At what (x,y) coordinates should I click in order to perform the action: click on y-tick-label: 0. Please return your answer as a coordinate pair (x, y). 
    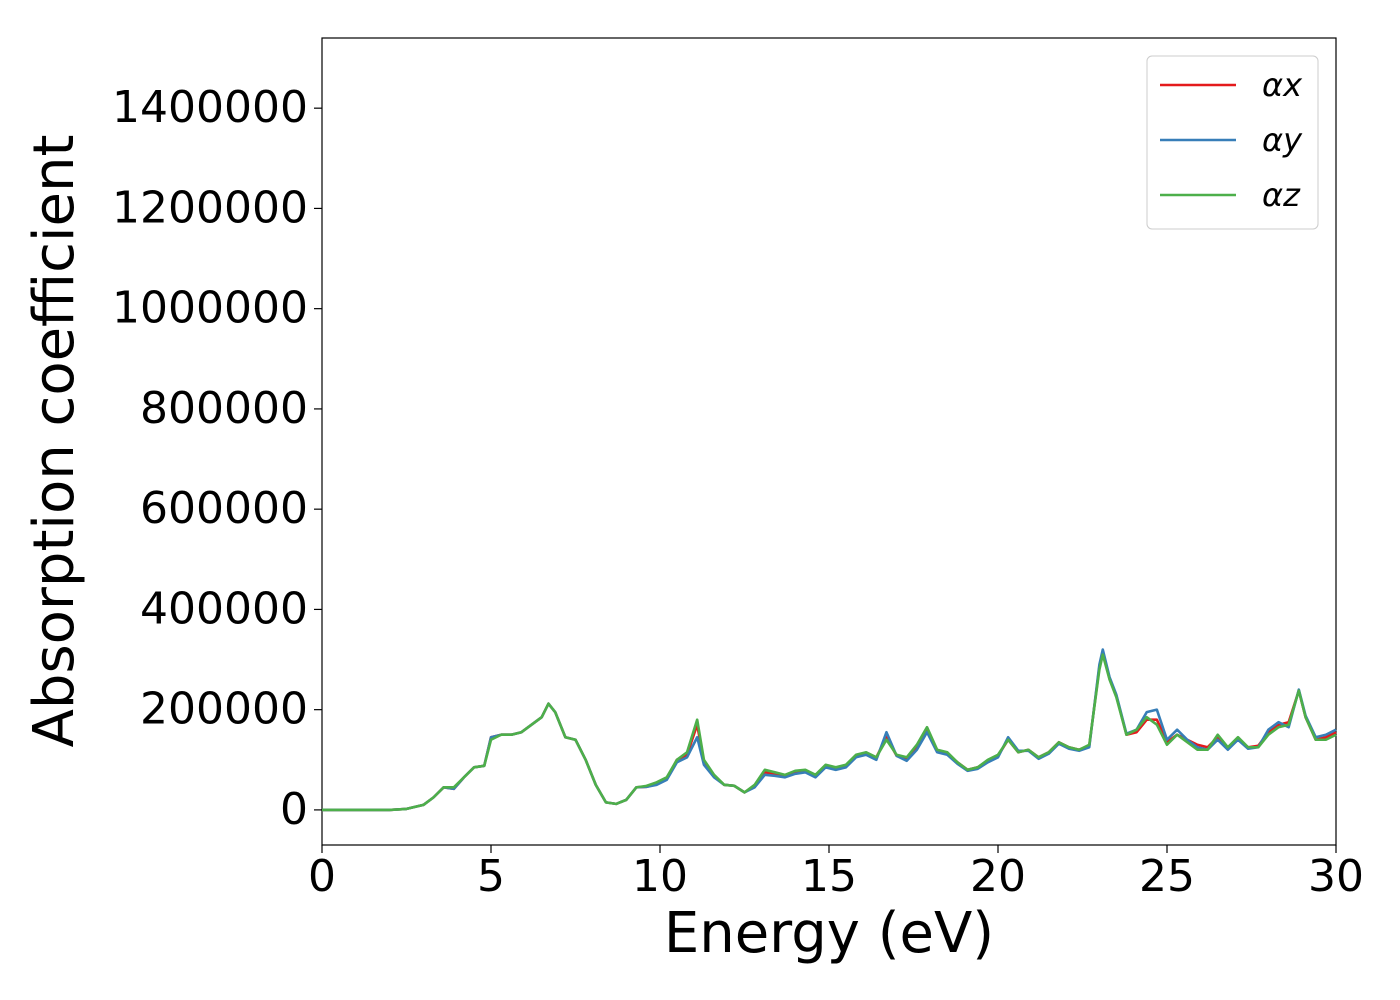
    Looking at the image, I should click on (294, 809).